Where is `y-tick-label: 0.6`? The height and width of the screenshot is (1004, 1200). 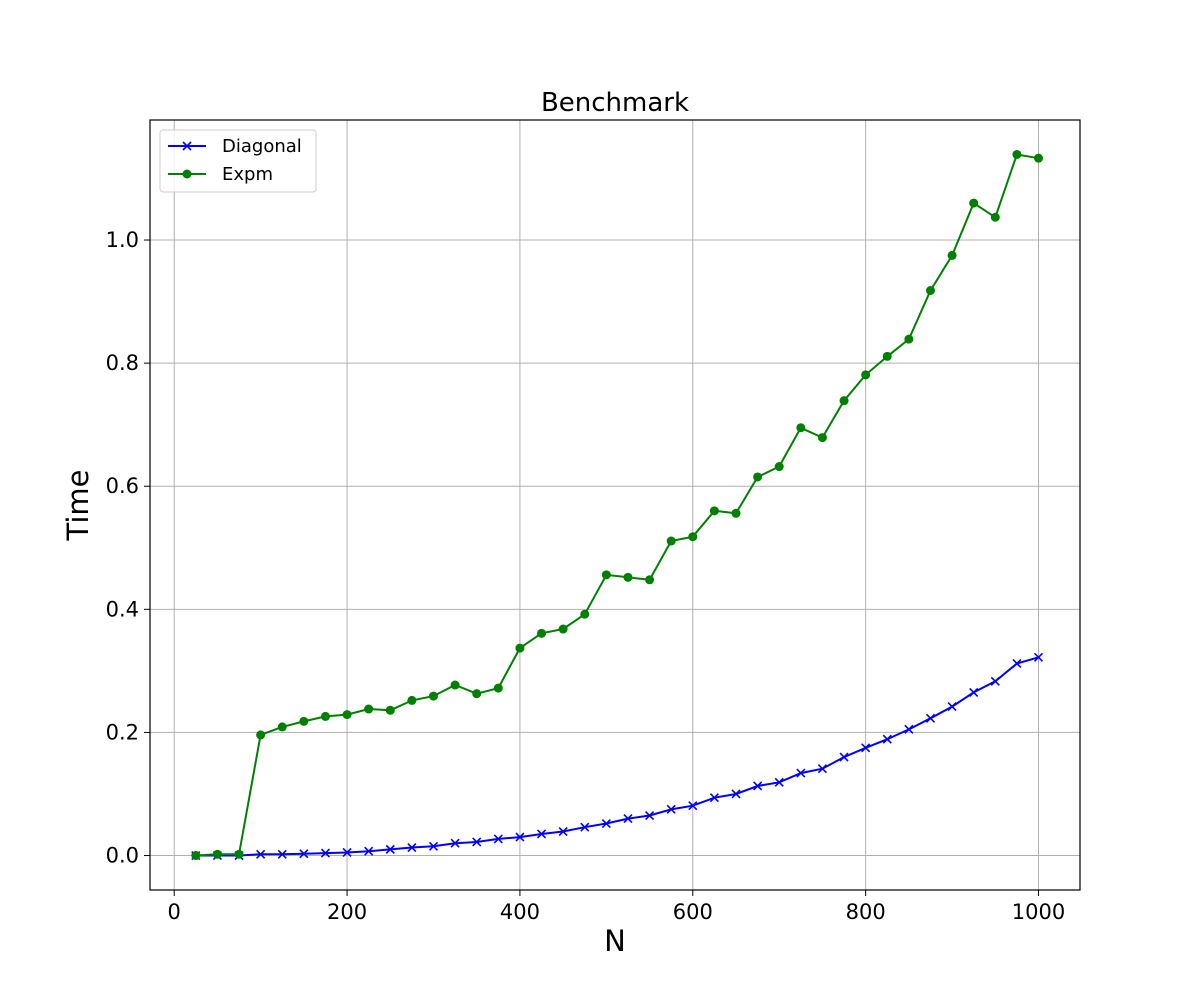 y-tick-label: 0.6 is located at coordinates (122, 486).